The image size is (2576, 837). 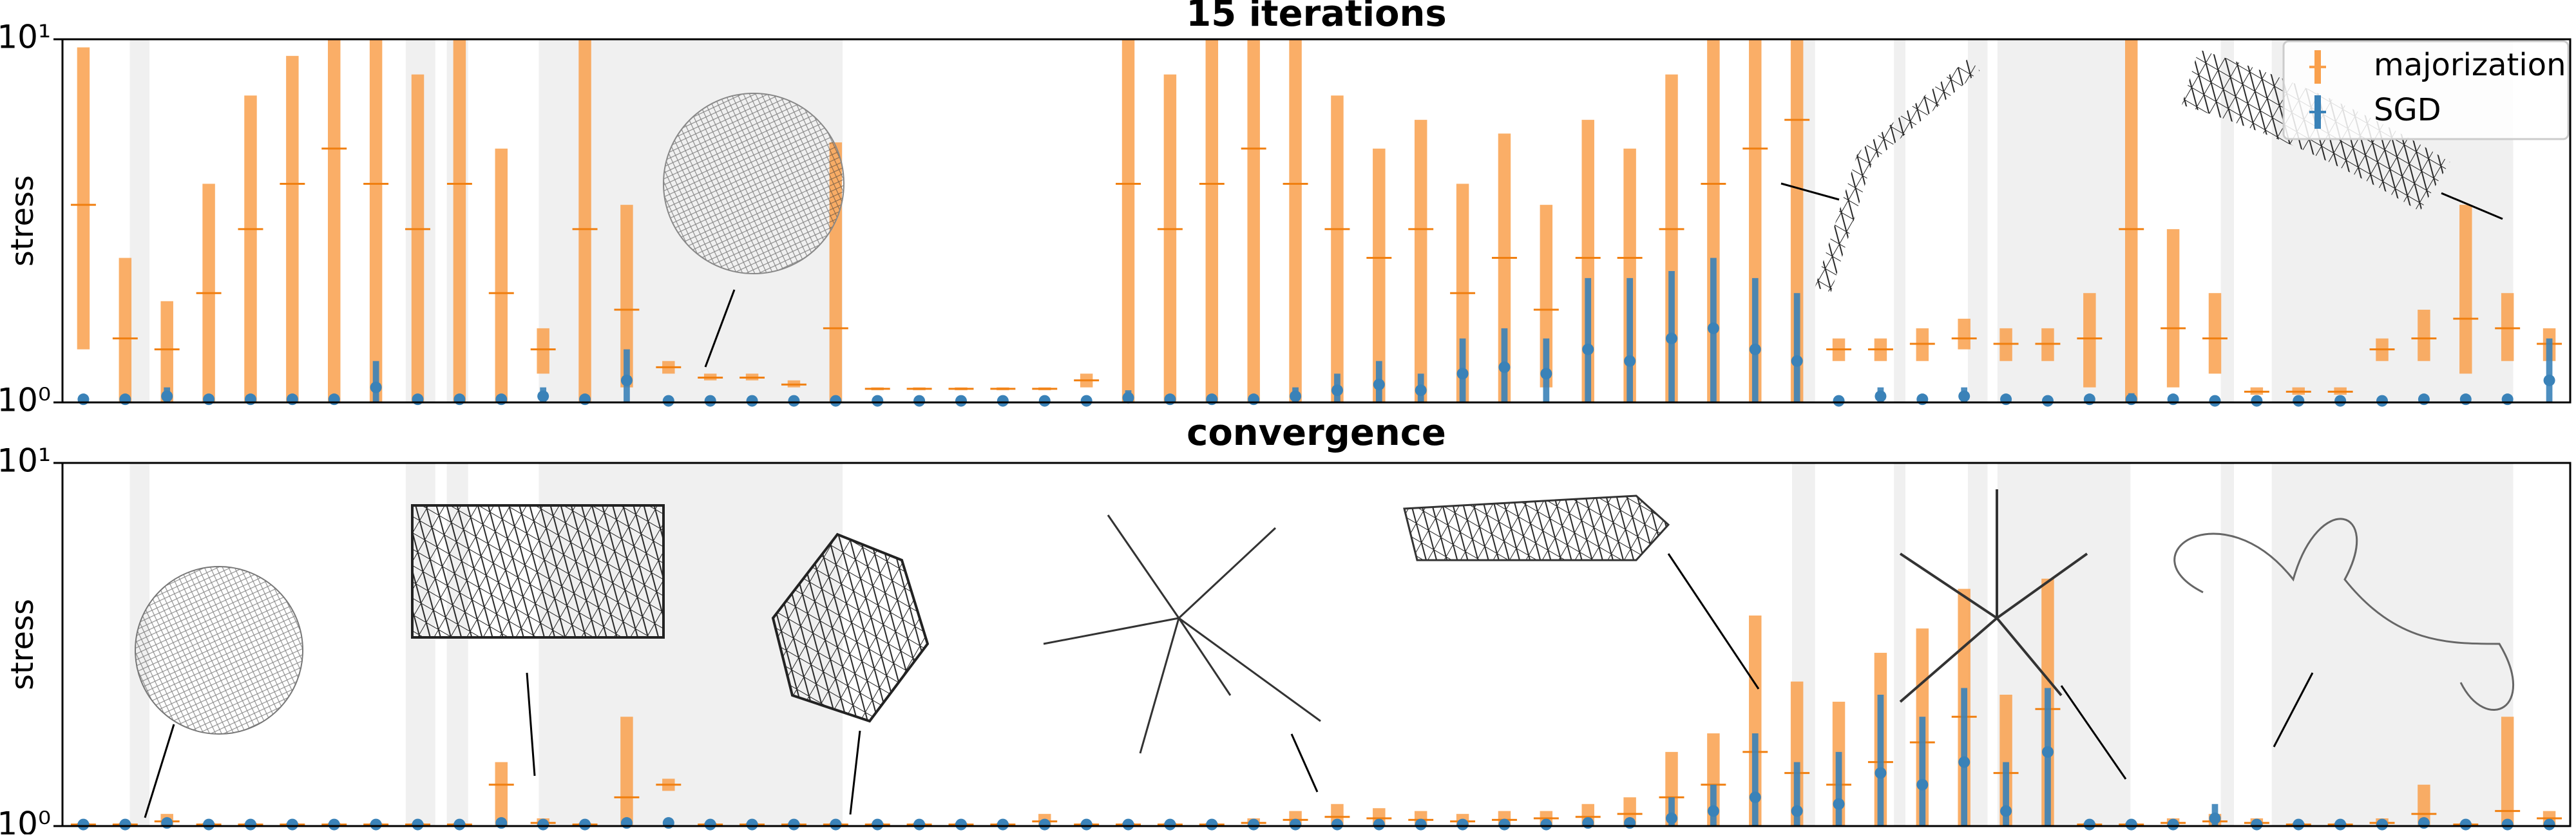 I want to click on inset-grid, so click(x=538, y=571).